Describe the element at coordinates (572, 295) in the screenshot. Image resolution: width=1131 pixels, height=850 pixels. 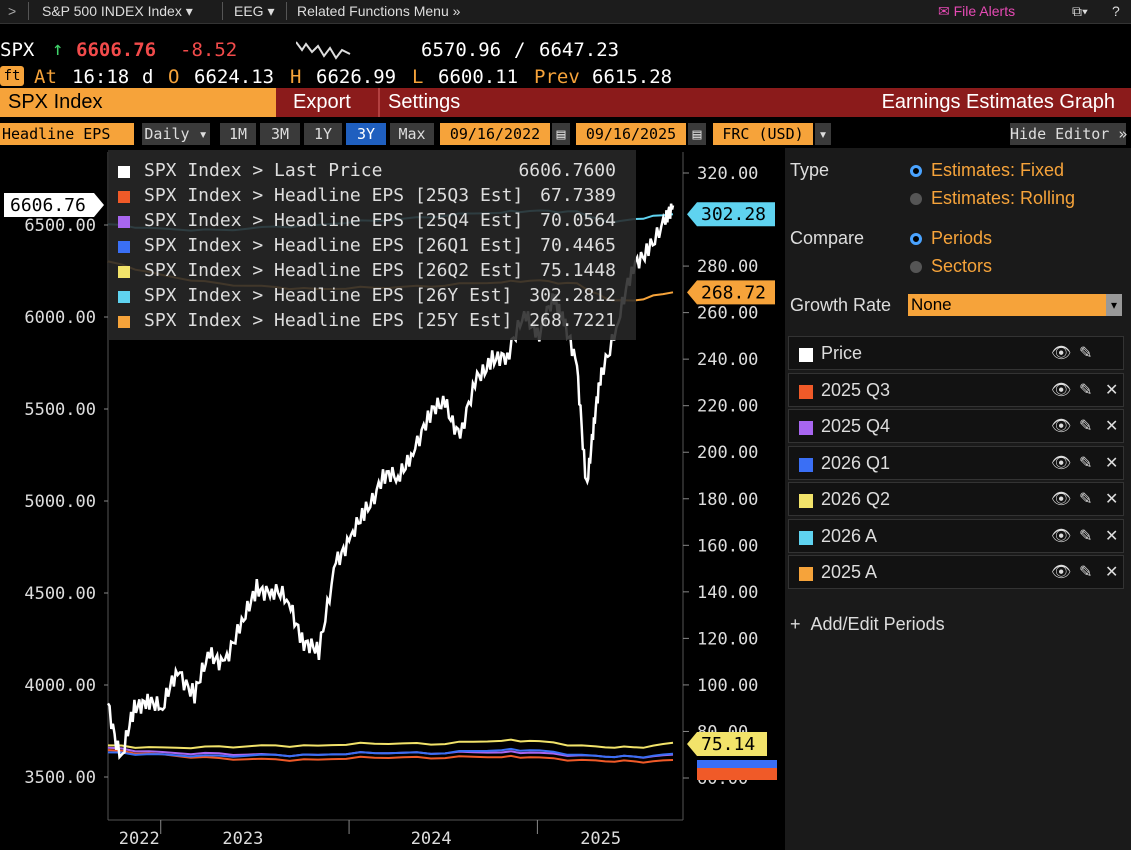
I see `legend-value: 302.2812` at that location.